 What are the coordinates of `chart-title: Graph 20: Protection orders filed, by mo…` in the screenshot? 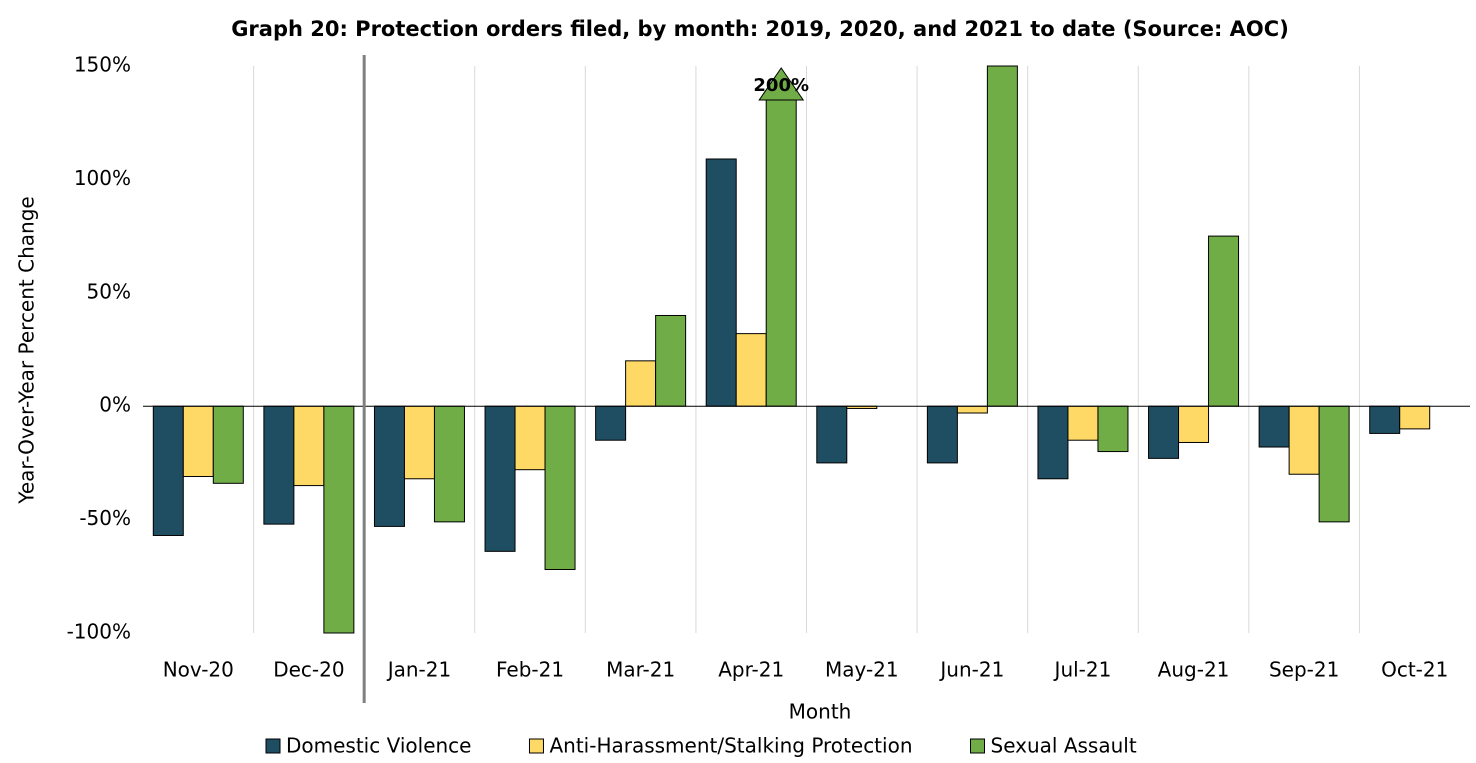 It's located at (760, 29).